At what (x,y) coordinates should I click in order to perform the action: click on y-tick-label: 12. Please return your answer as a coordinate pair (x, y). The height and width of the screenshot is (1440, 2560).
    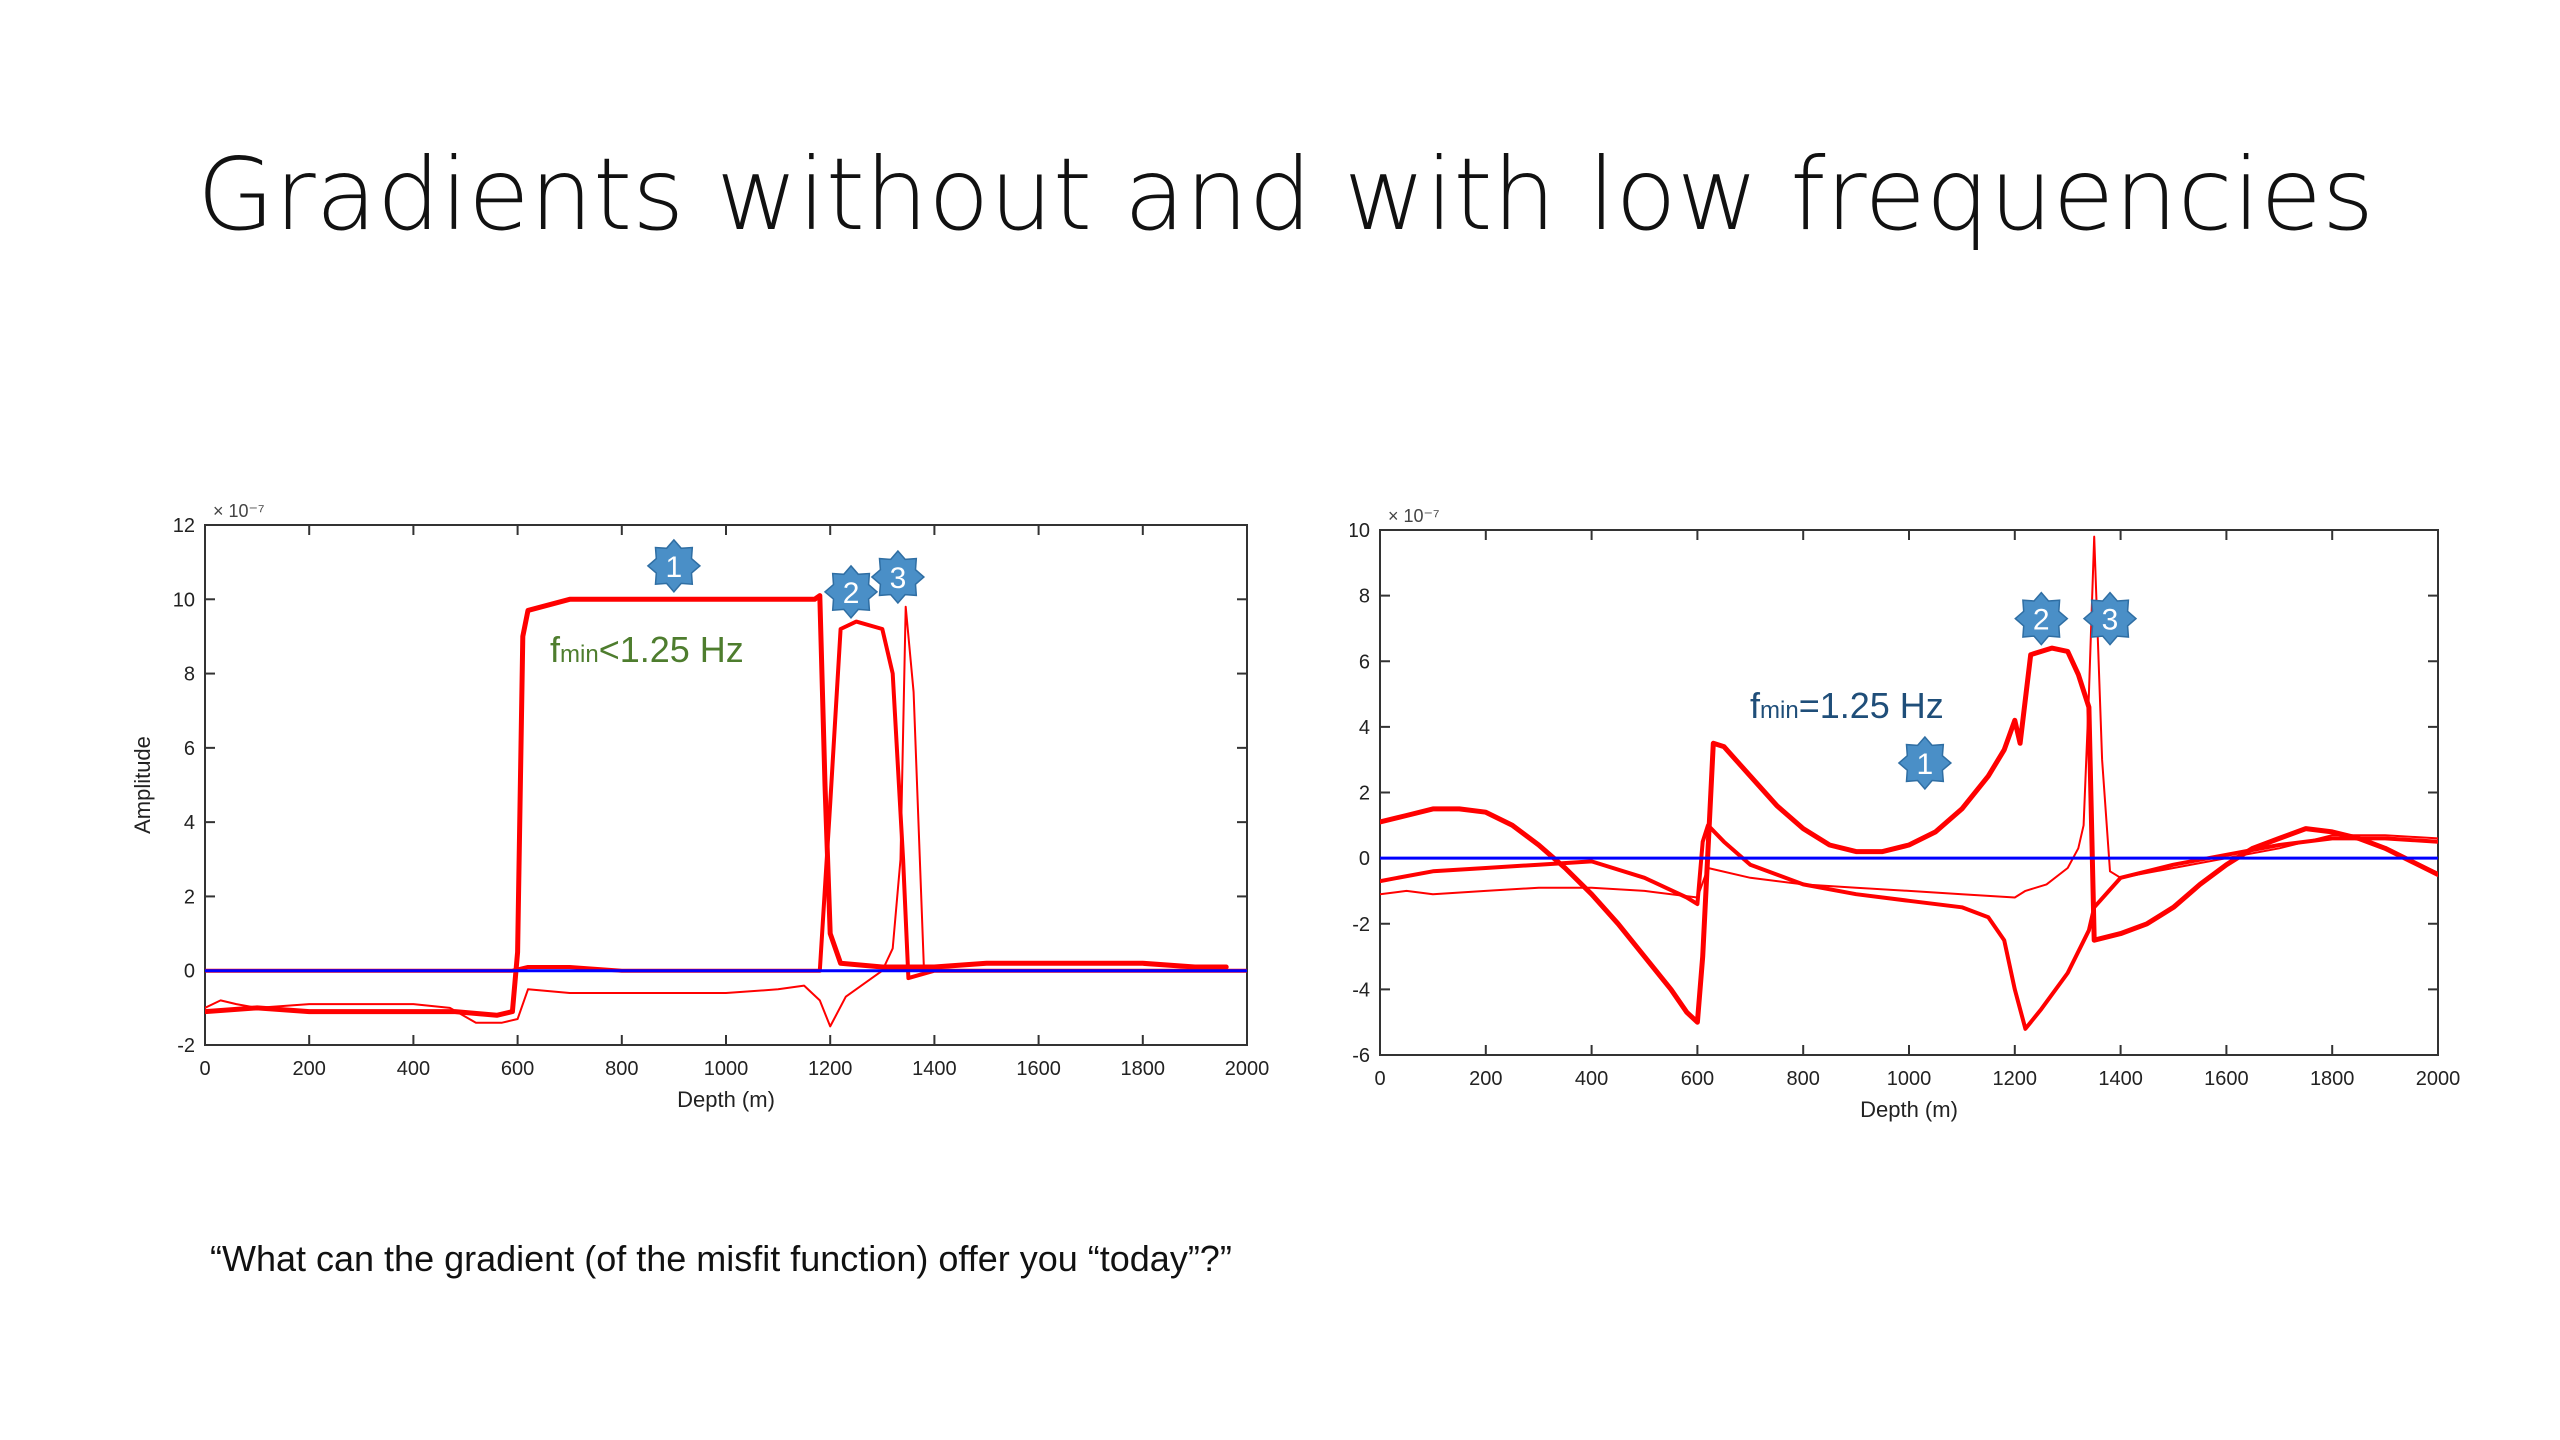
    Looking at the image, I should click on (184, 526).